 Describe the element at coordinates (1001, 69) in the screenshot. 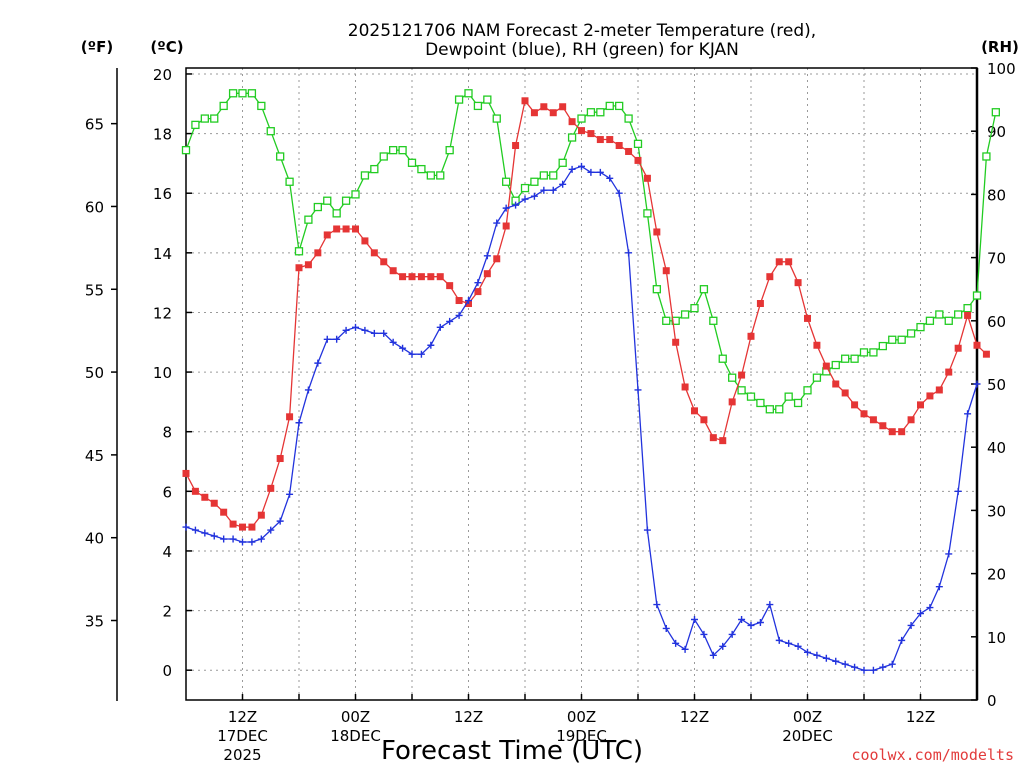

I see `rh-tick-label: 100` at that location.